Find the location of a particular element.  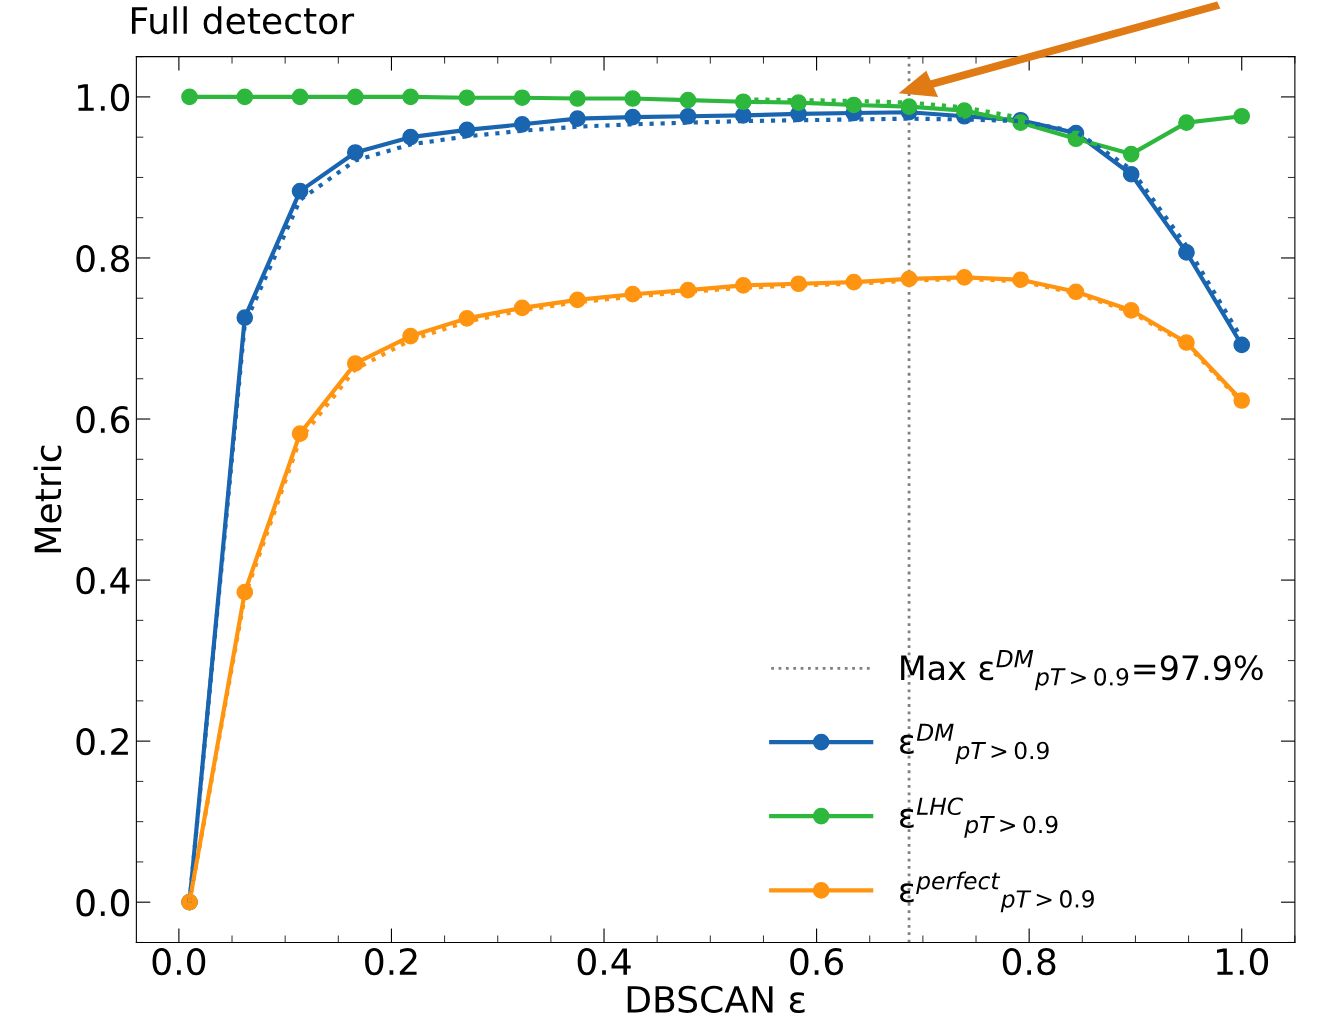

x-tick-label: 0.6 is located at coordinates (817, 961).